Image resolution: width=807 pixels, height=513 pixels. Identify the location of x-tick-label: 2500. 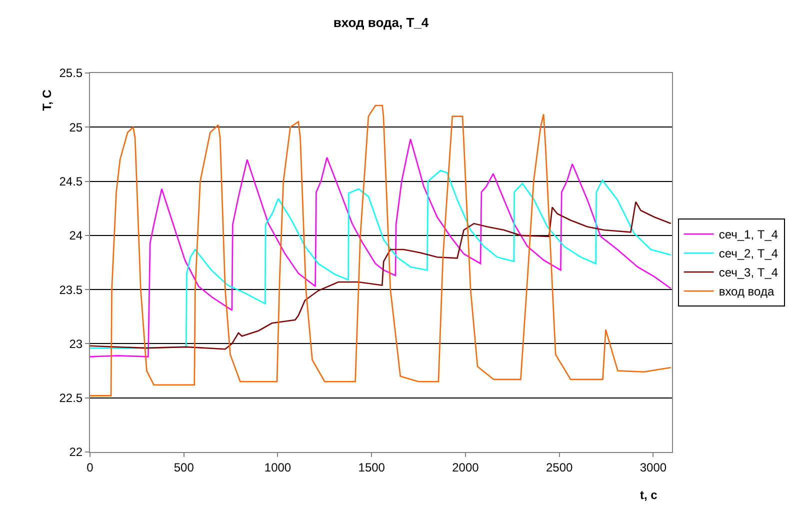
(560, 467).